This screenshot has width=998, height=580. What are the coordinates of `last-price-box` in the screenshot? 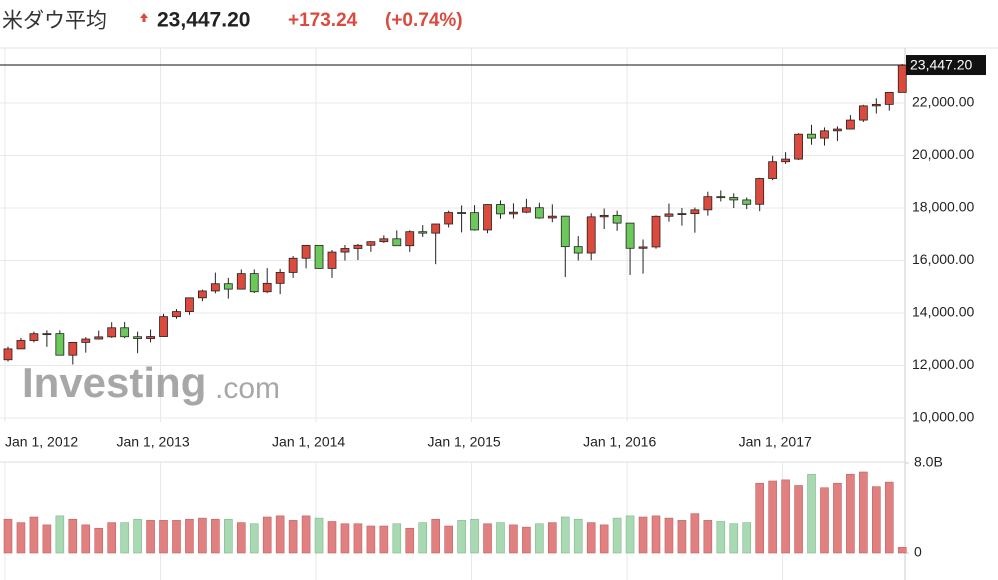 It's located at (946, 65).